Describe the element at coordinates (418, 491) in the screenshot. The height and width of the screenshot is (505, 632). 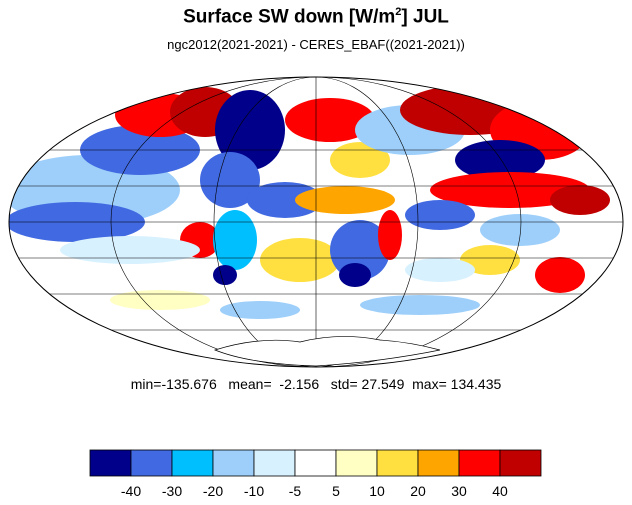
I see `colorbar-tick-label: 20` at that location.